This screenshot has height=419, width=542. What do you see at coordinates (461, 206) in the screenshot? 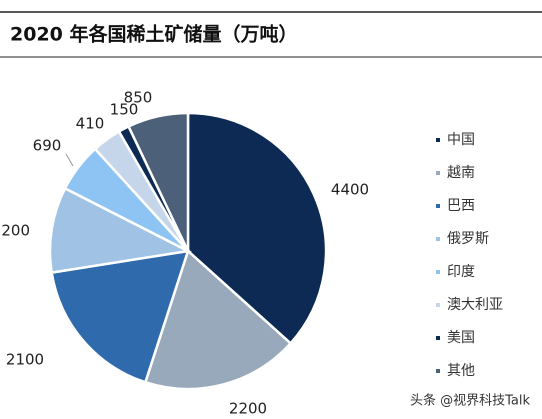
I see `legend-label: 巴西` at bounding box center [461, 206].